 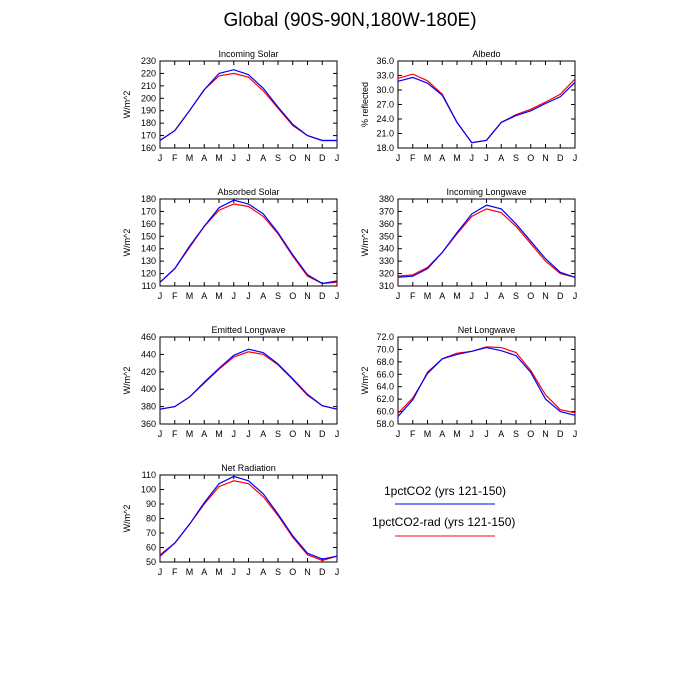 I want to click on albedo-ytick-label: 27.0, so click(x=385, y=105).